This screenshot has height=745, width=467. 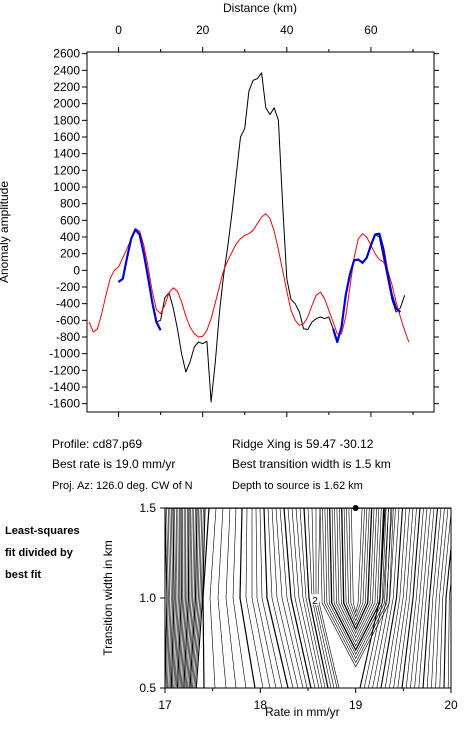 I want to click on top-y-tick-label: -200, so click(x=68, y=287).